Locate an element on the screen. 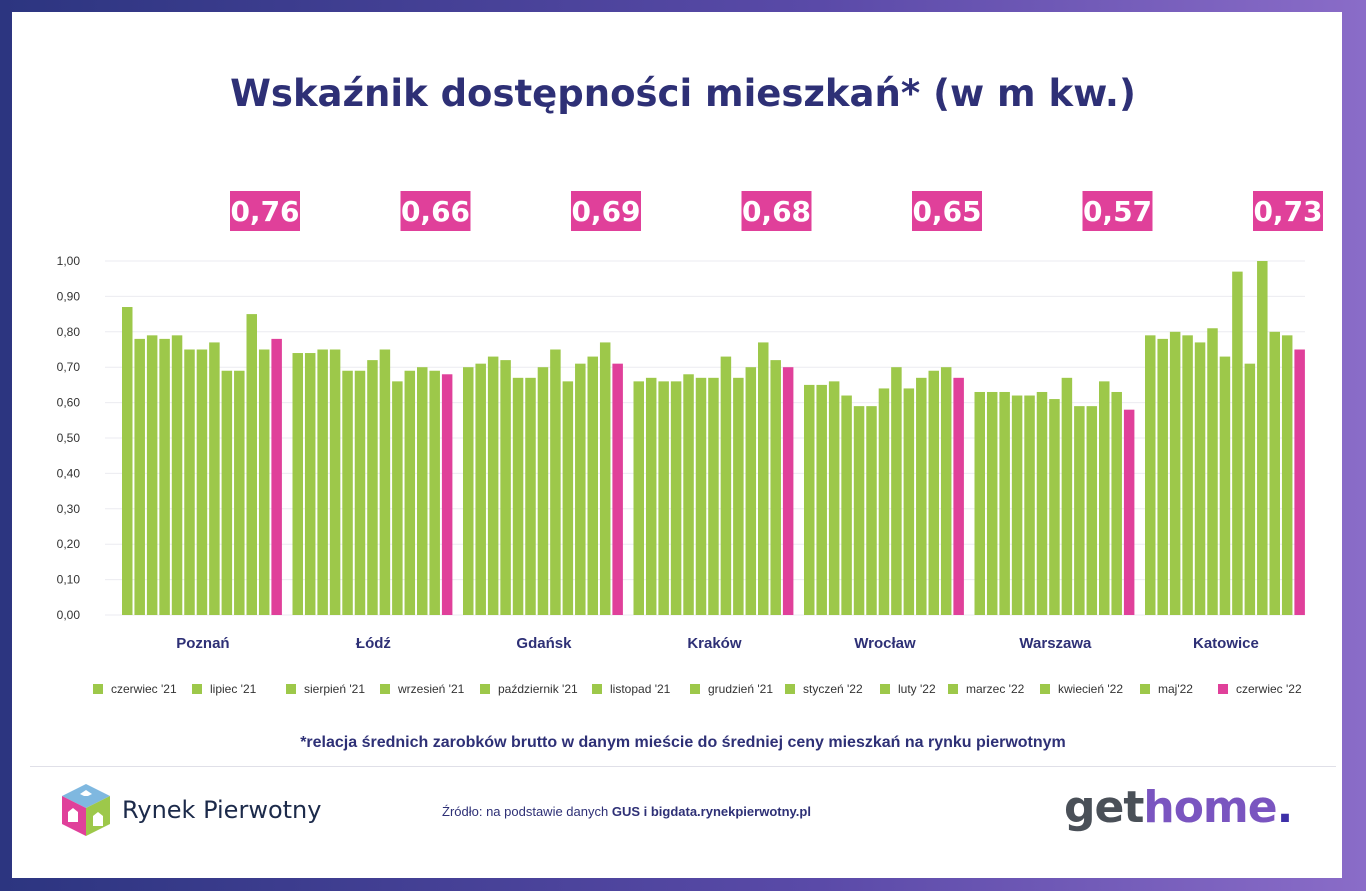 The height and width of the screenshot is (891, 1366). legend-label: czerwiec '21 is located at coordinates (144, 689).